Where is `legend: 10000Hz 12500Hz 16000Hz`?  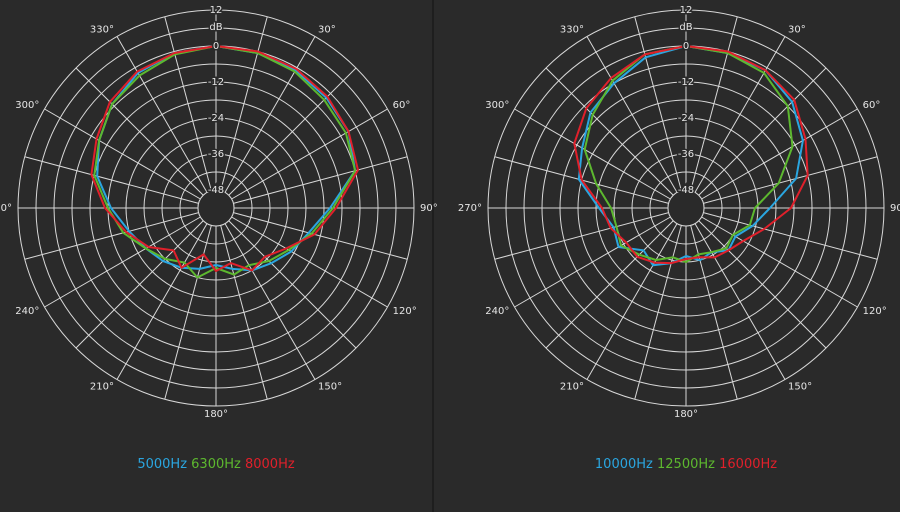 legend: 10000Hz 12500Hz 16000Hz is located at coordinates (686, 464).